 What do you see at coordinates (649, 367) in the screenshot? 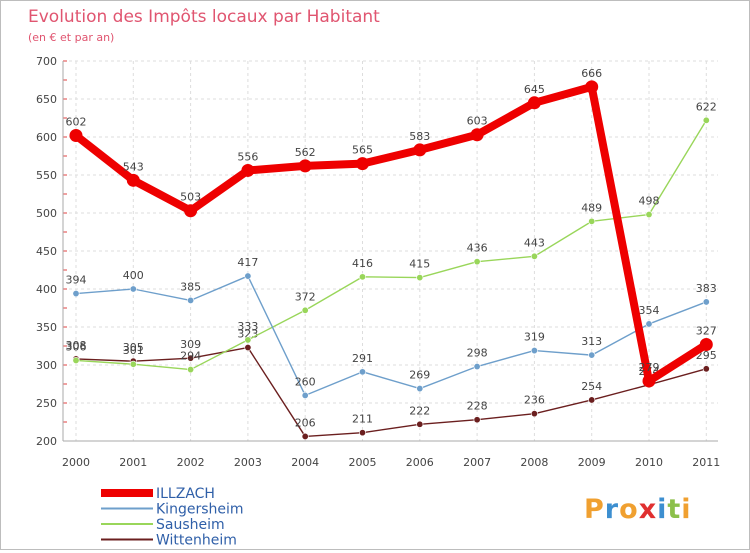
I see `data-label: 279` at bounding box center [649, 367].